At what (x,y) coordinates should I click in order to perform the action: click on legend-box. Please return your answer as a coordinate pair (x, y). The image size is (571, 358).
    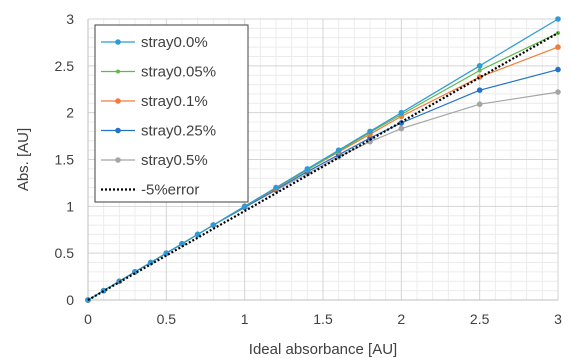
    Looking at the image, I should click on (171, 113).